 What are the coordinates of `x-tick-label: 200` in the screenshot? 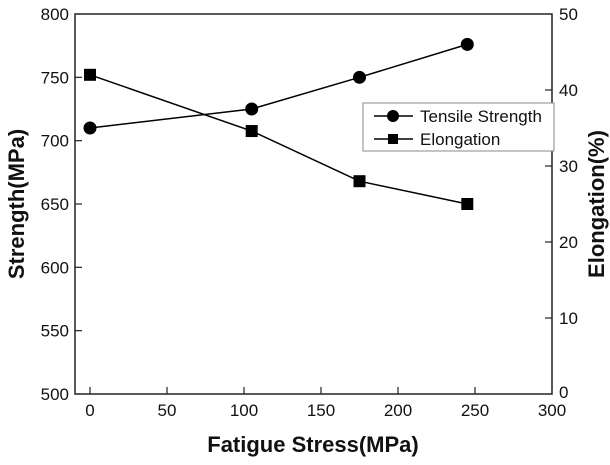 It's located at (398, 410).